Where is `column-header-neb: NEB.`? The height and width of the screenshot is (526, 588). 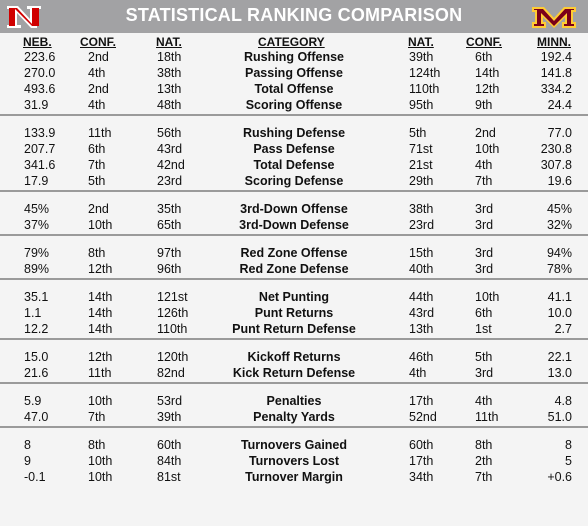 column-header-neb: NEB. is located at coordinates (37, 42).